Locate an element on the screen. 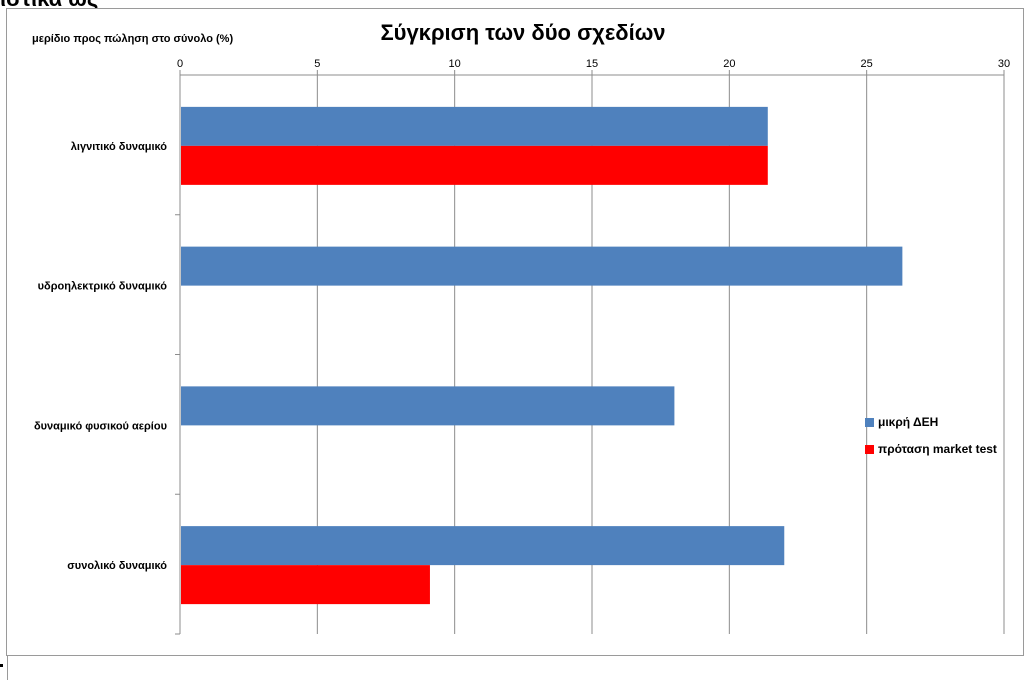  x-tick-label-1: 5 is located at coordinates (317, 64).